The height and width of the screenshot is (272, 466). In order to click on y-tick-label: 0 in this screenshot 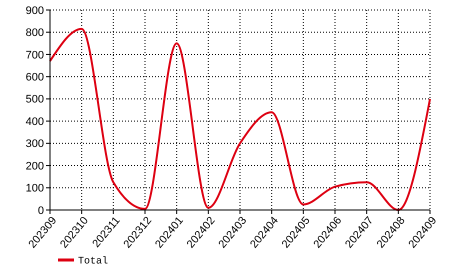, I will do `click(41, 210)`.